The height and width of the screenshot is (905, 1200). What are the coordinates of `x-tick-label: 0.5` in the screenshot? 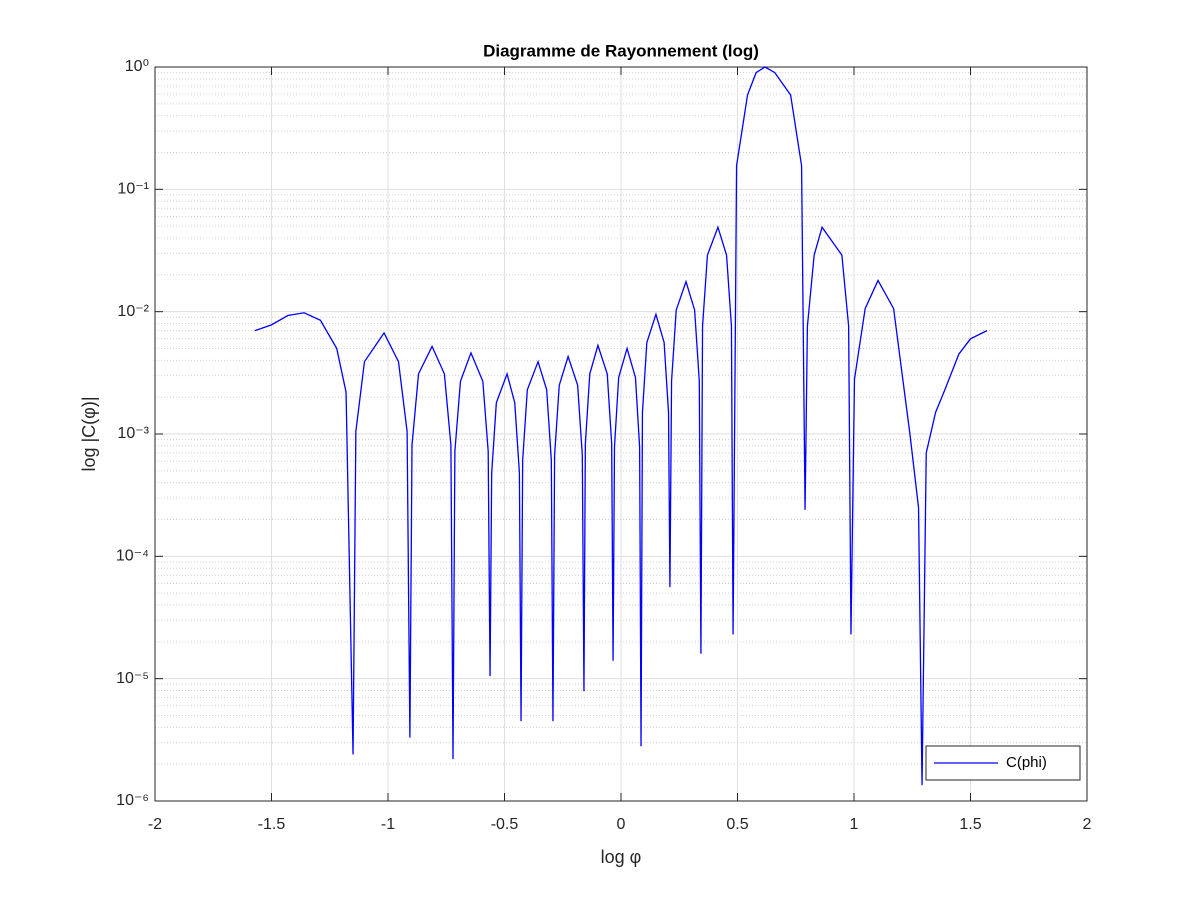 It's located at (737, 824).